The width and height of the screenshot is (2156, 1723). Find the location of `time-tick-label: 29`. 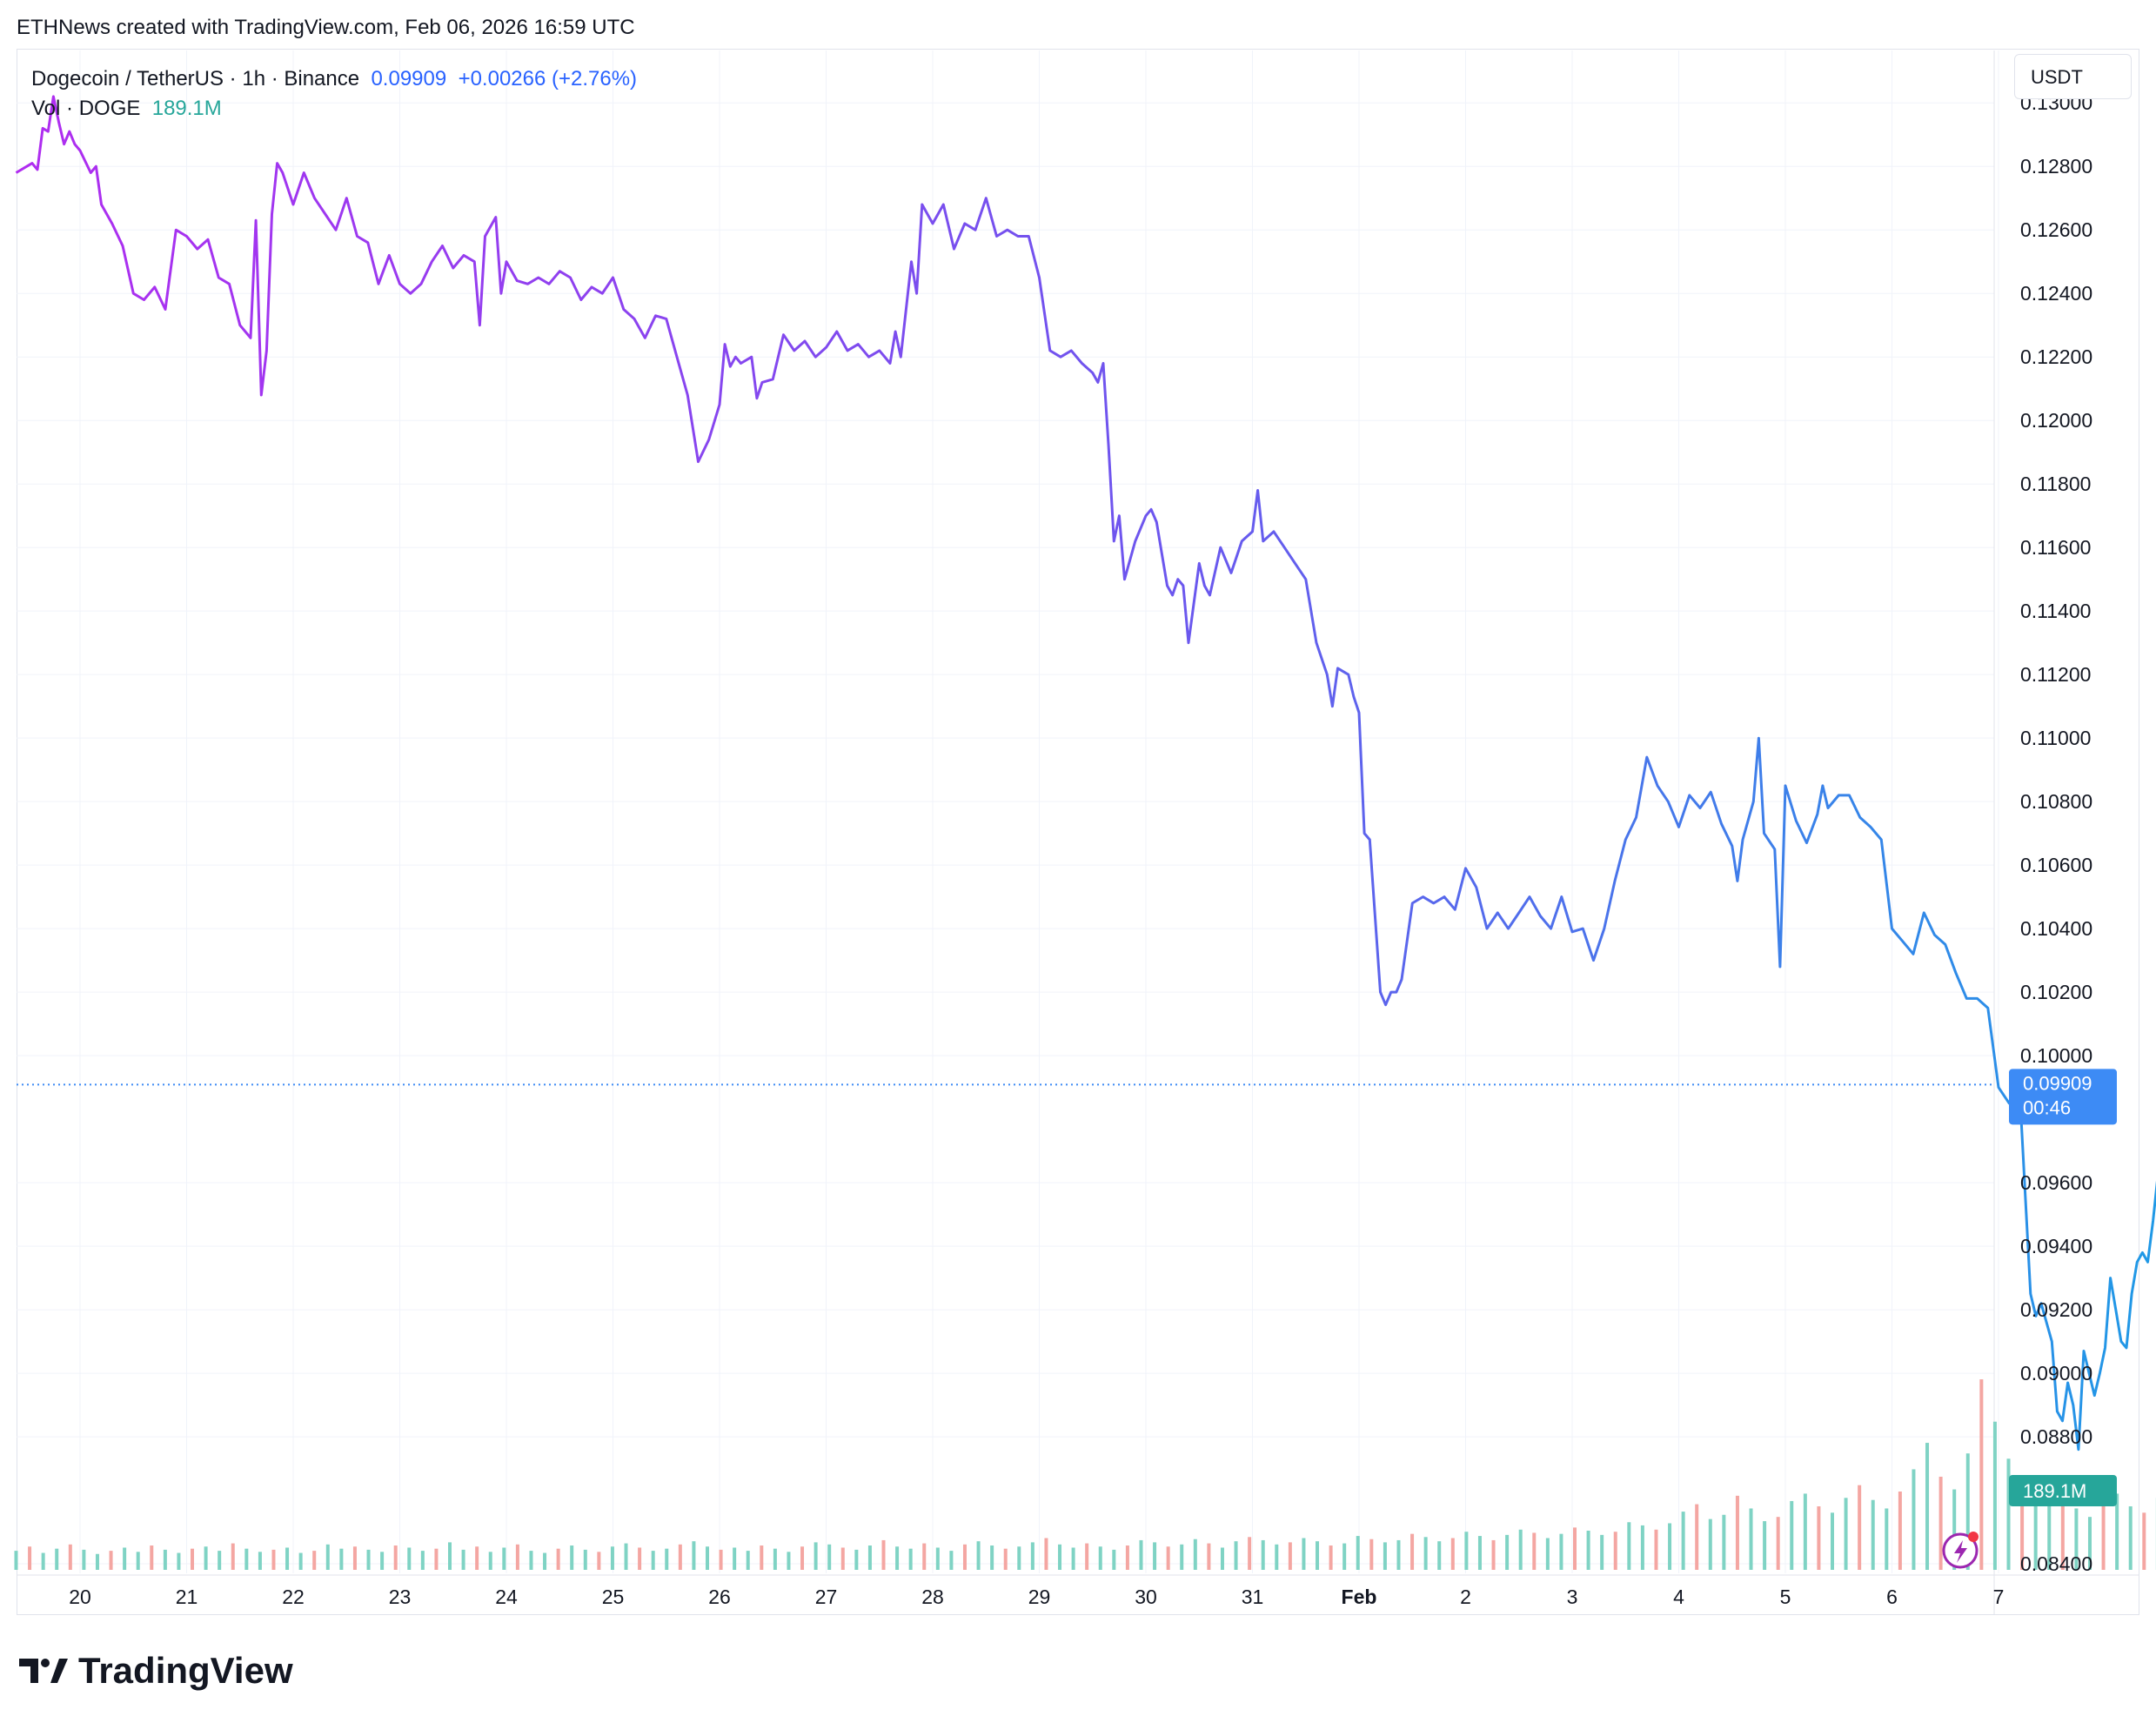

time-tick-label: 29 is located at coordinates (1039, 1597).